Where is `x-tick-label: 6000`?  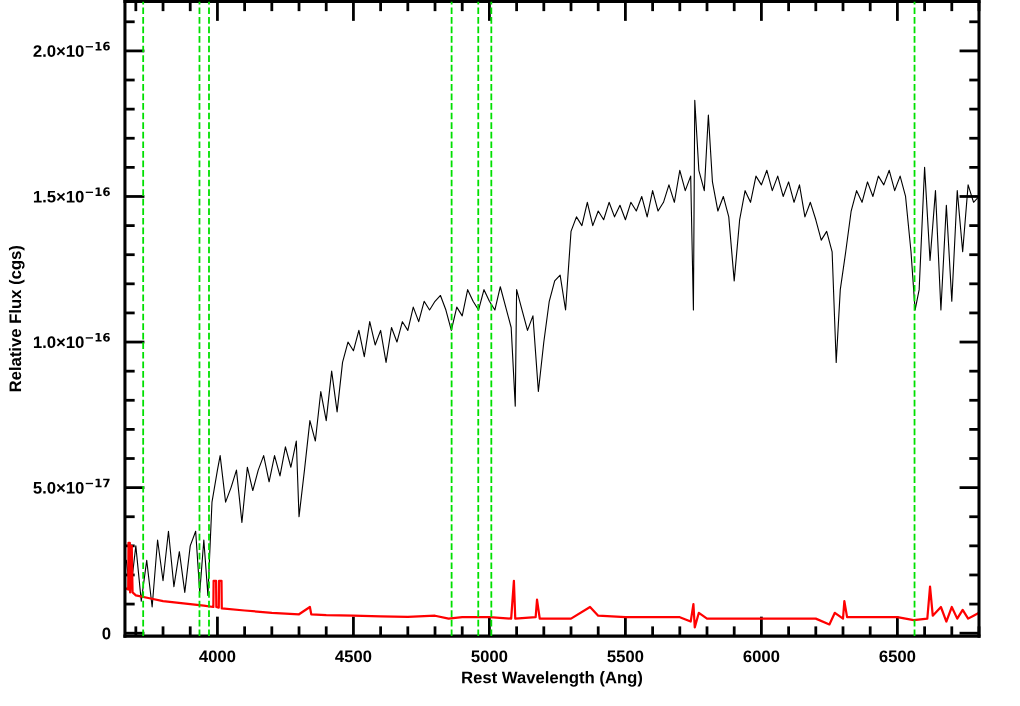
x-tick-label: 6000 is located at coordinates (761, 656).